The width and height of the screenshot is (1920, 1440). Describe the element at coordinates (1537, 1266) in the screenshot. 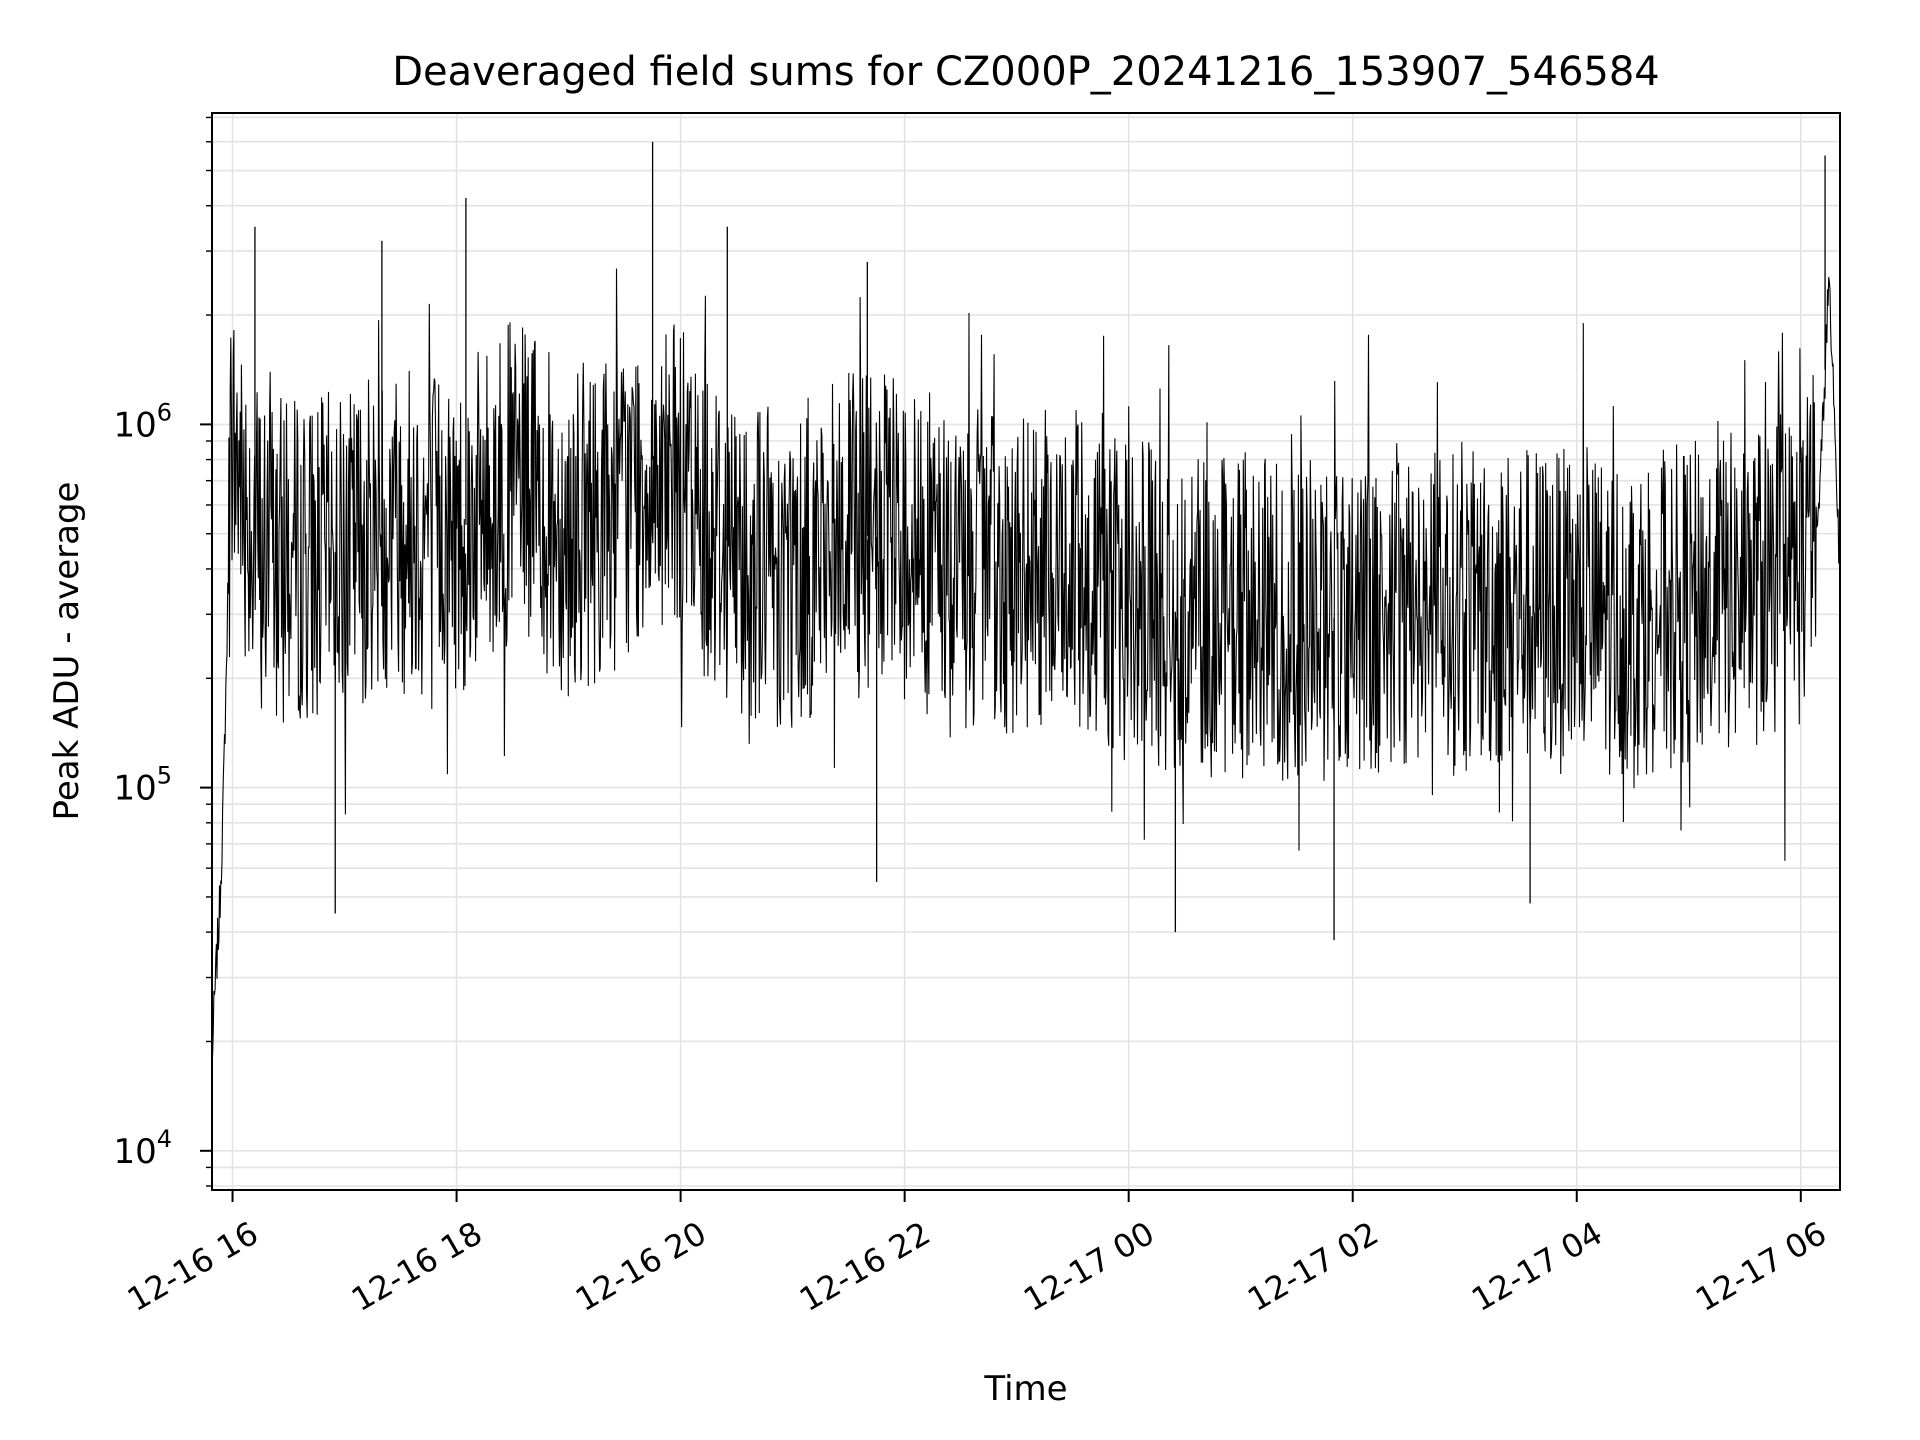

I see `x-tick-label: 12-17 04` at that location.